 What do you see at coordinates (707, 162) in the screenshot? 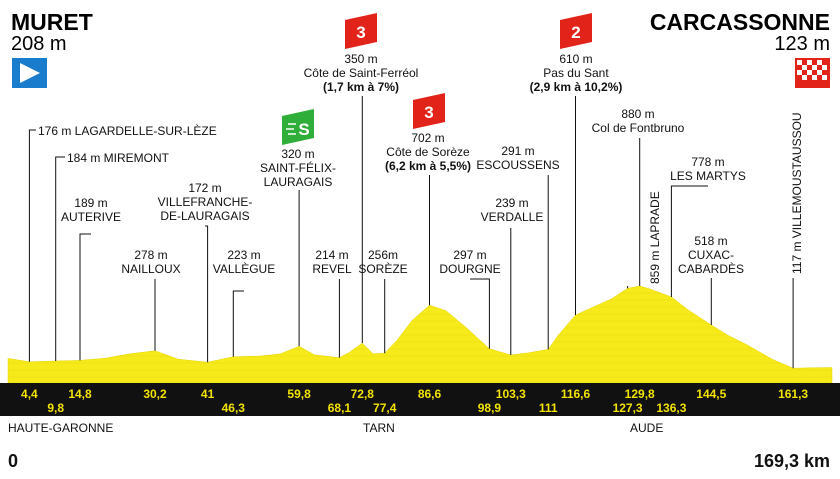
I see `place-les-martys-alt: 778 m` at bounding box center [707, 162].